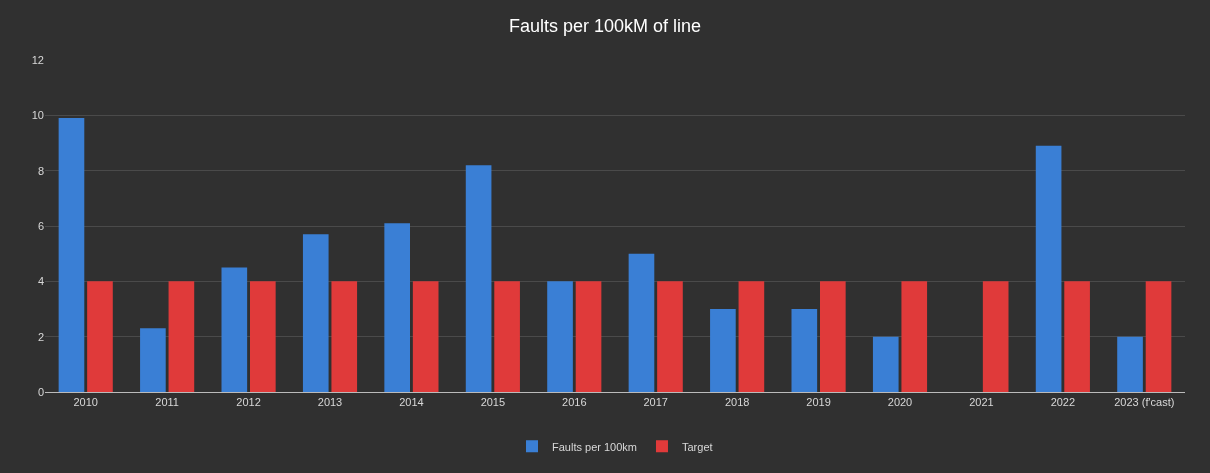 This screenshot has height=473, width=1210. Describe the element at coordinates (1144, 402) in the screenshot. I see `x-tick-label: 2023 (f'cast)` at that location.